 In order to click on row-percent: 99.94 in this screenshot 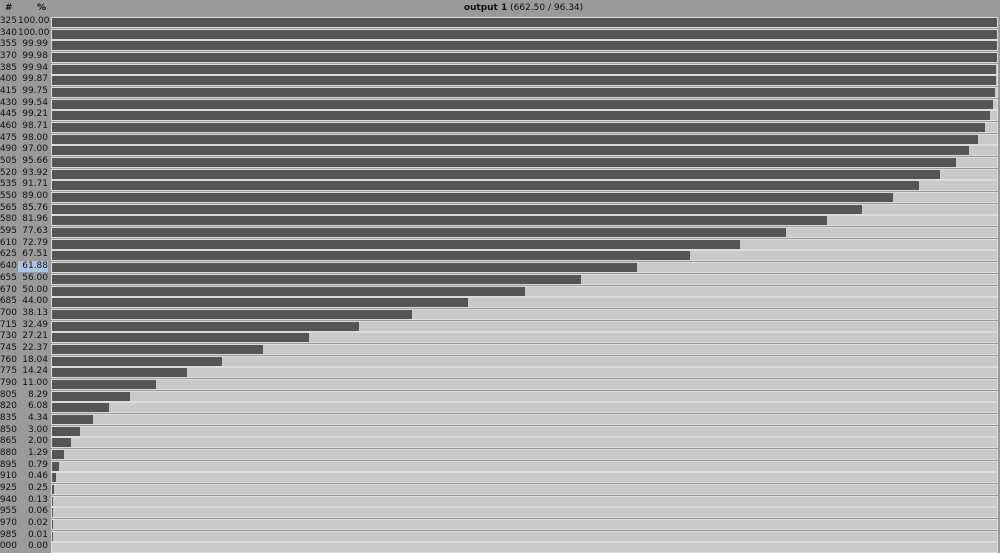, I will do `click(35, 67)`.